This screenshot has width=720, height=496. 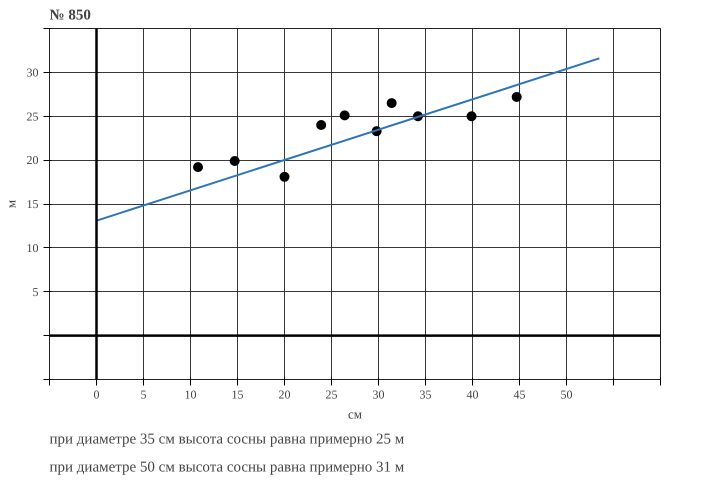 I want to click on x-tick-label: 15, so click(x=238, y=395).